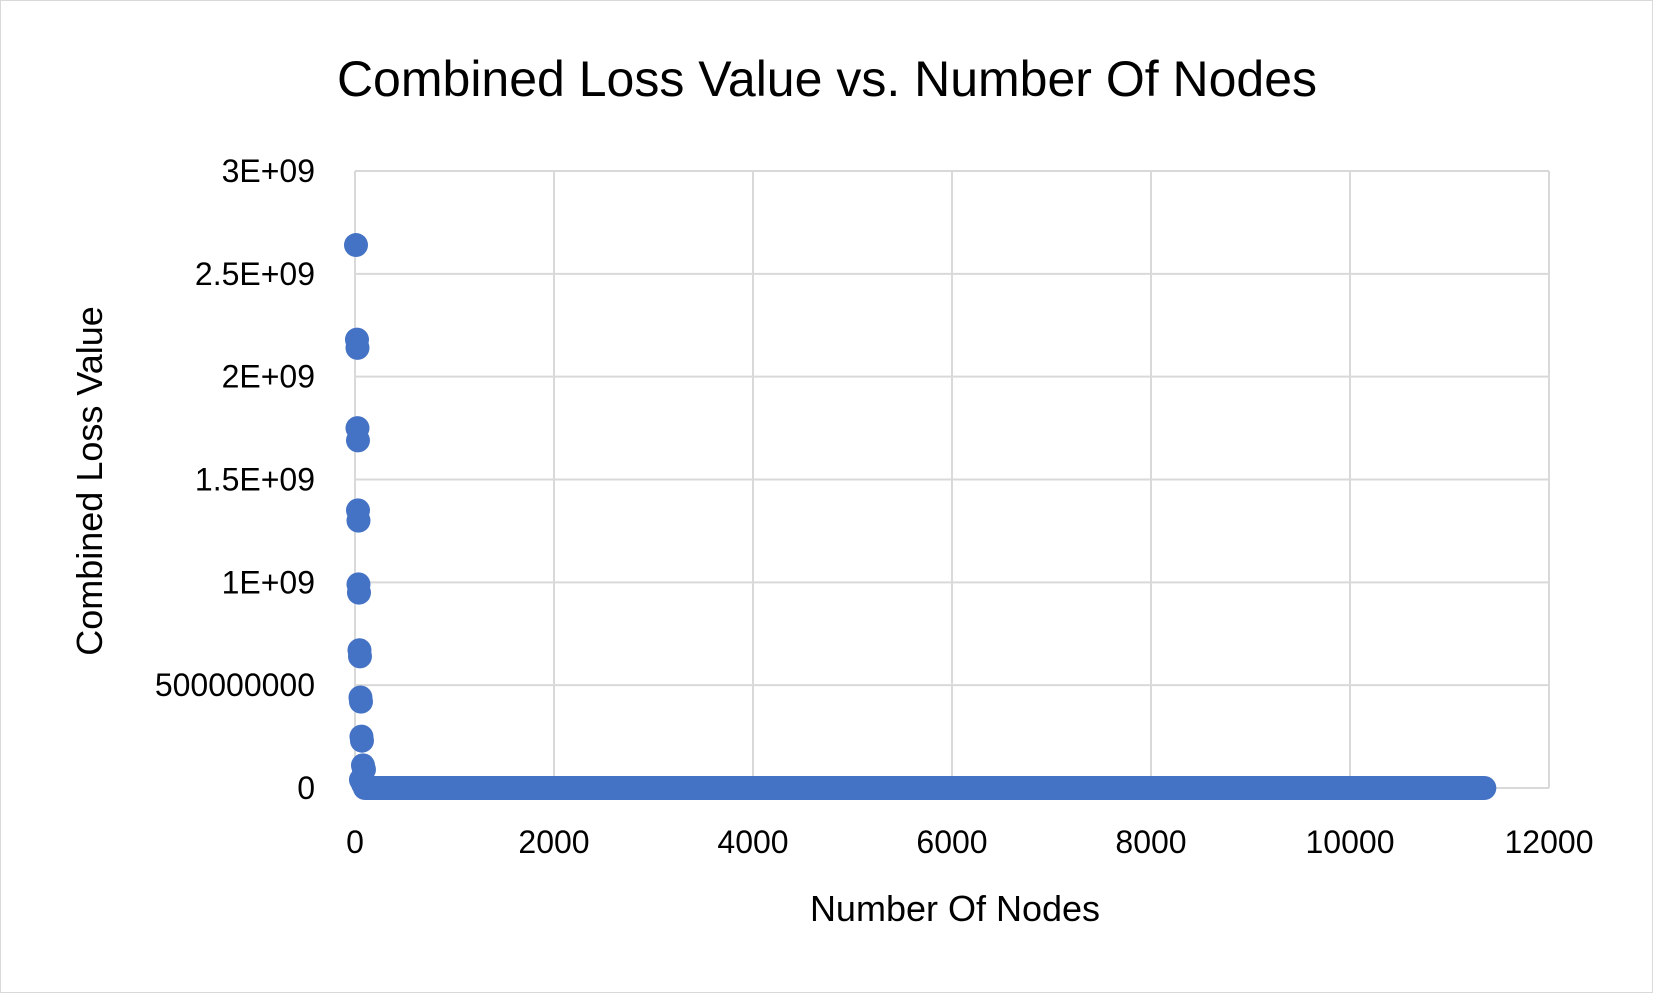  I want to click on x-tick-label: 0, so click(355, 842).